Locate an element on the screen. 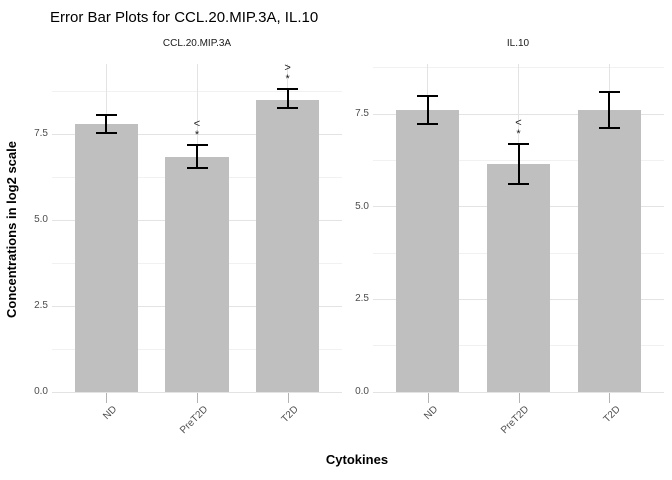 The width and height of the screenshot is (672, 480). significance-annotation: > * is located at coordinates (288, 73).